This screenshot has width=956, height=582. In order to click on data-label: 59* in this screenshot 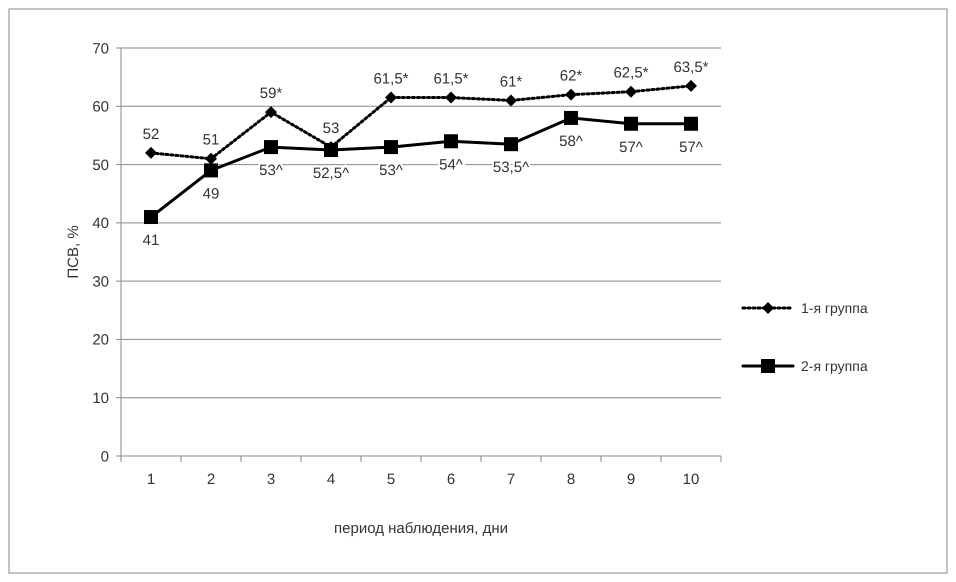, I will do `click(271, 93)`.